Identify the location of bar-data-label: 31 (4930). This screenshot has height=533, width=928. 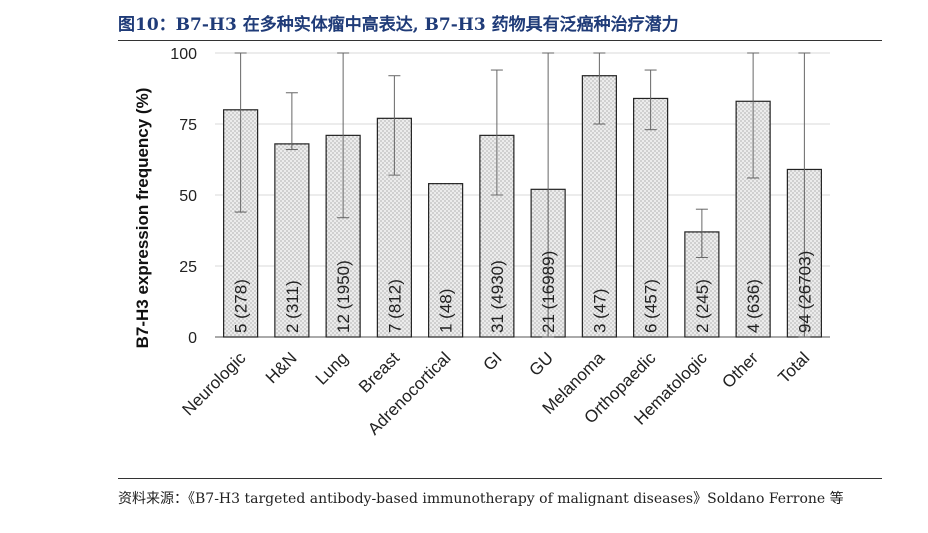
(497, 296).